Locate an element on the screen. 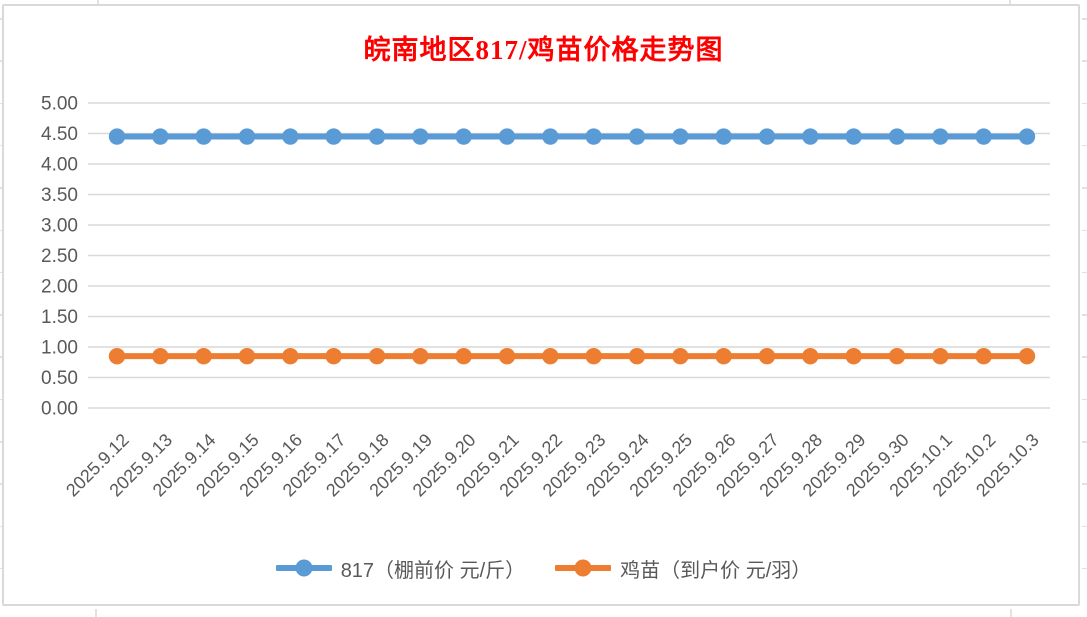 Image resolution: width=1087 pixels, height=617 pixels. y-axis-tick-label: 4.50 is located at coordinates (59, 134).